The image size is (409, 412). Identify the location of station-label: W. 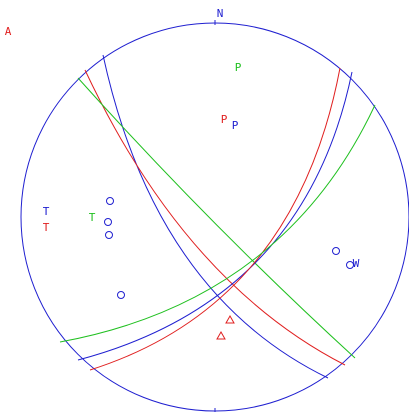
(356, 263).